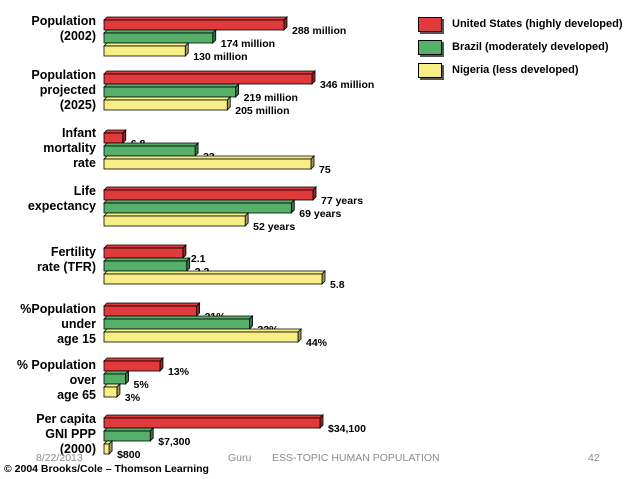  I want to click on category-label-line: over, so click(82, 380).